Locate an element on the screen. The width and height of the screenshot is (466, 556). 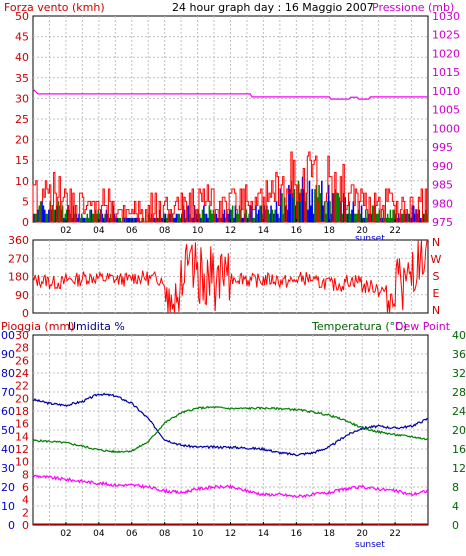
x-tick-label: 22 is located at coordinates (394, 534).